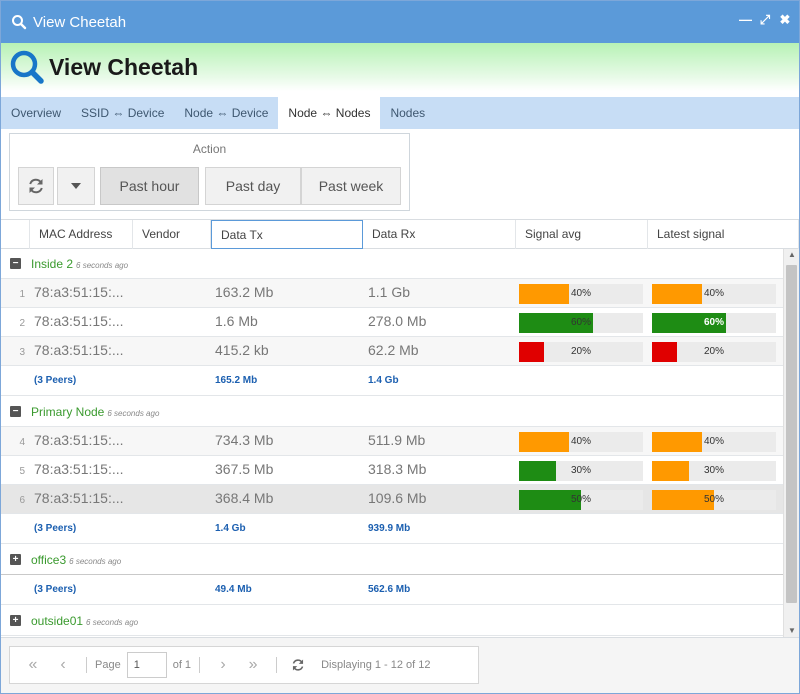 This screenshot has height=694, width=800. What do you see at coordinates (287, 234) in the screenshot?
I see `column-data-tx: Data Tx` at bounding box center [287, 234].